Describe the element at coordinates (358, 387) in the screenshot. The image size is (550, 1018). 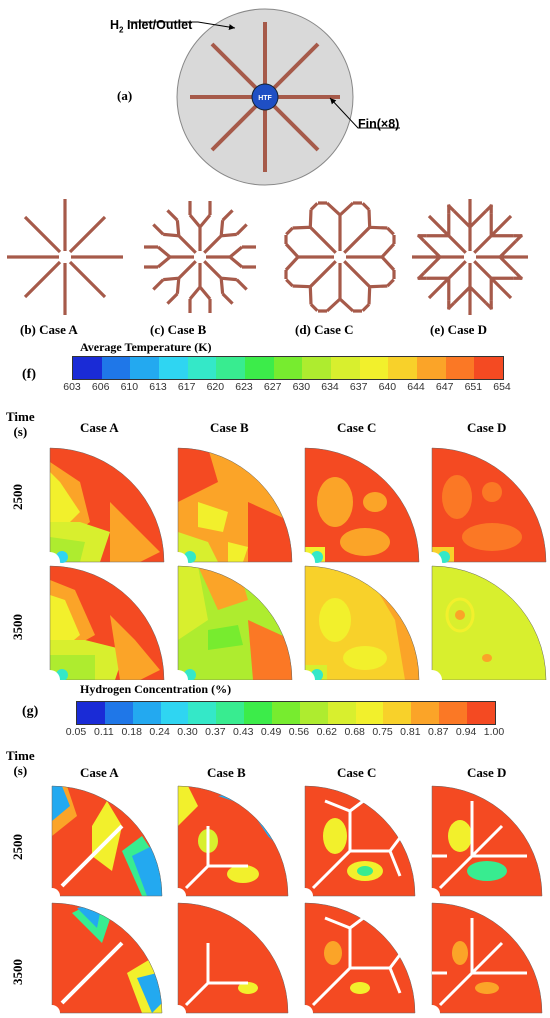
I see `colorbar-tick-label: 637` at that location.